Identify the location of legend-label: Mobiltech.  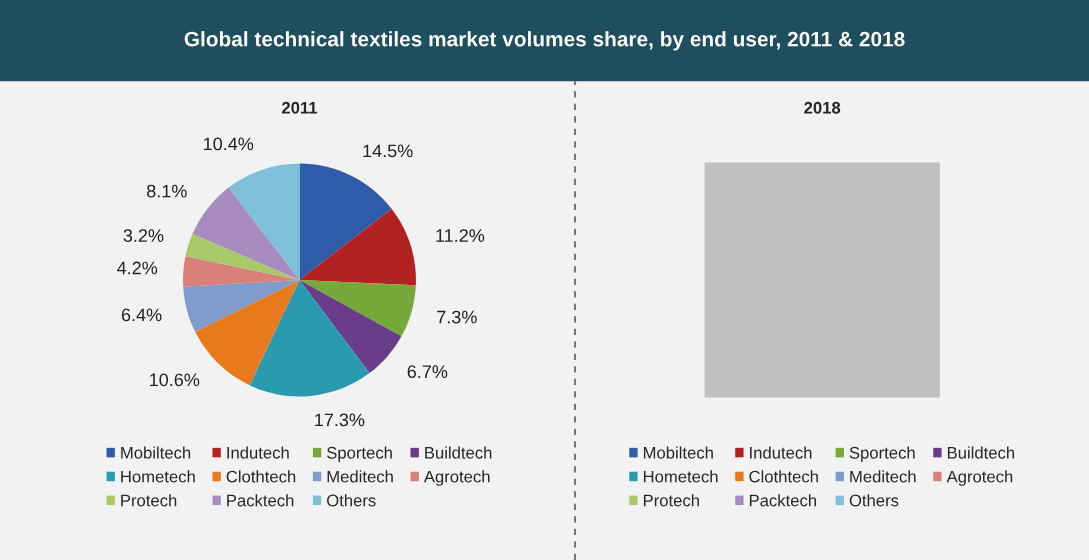
(156, 452).